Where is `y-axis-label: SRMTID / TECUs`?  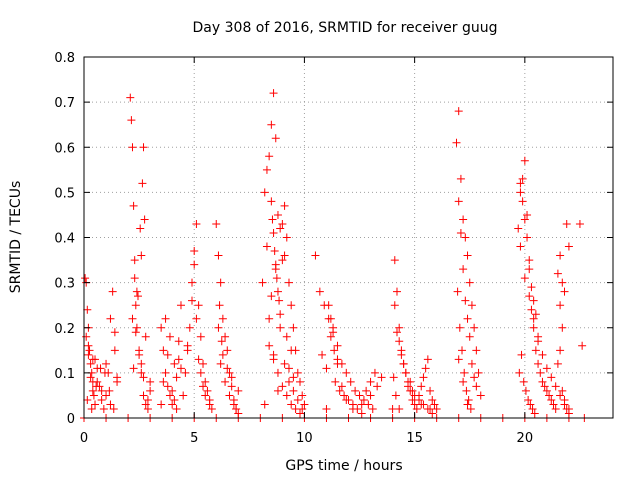 y-axis-label: SRMTID / TECUs is located at coordinates (16, 237).